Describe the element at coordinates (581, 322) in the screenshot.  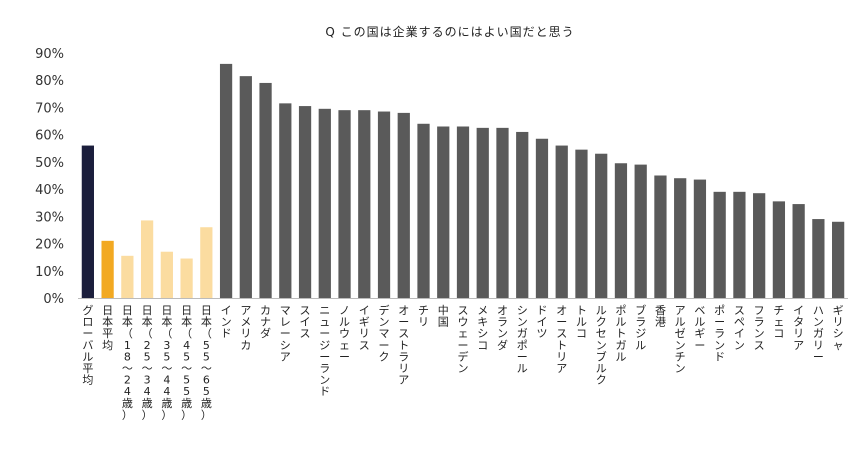
I see `x-tick-label: トルコ` at that location.